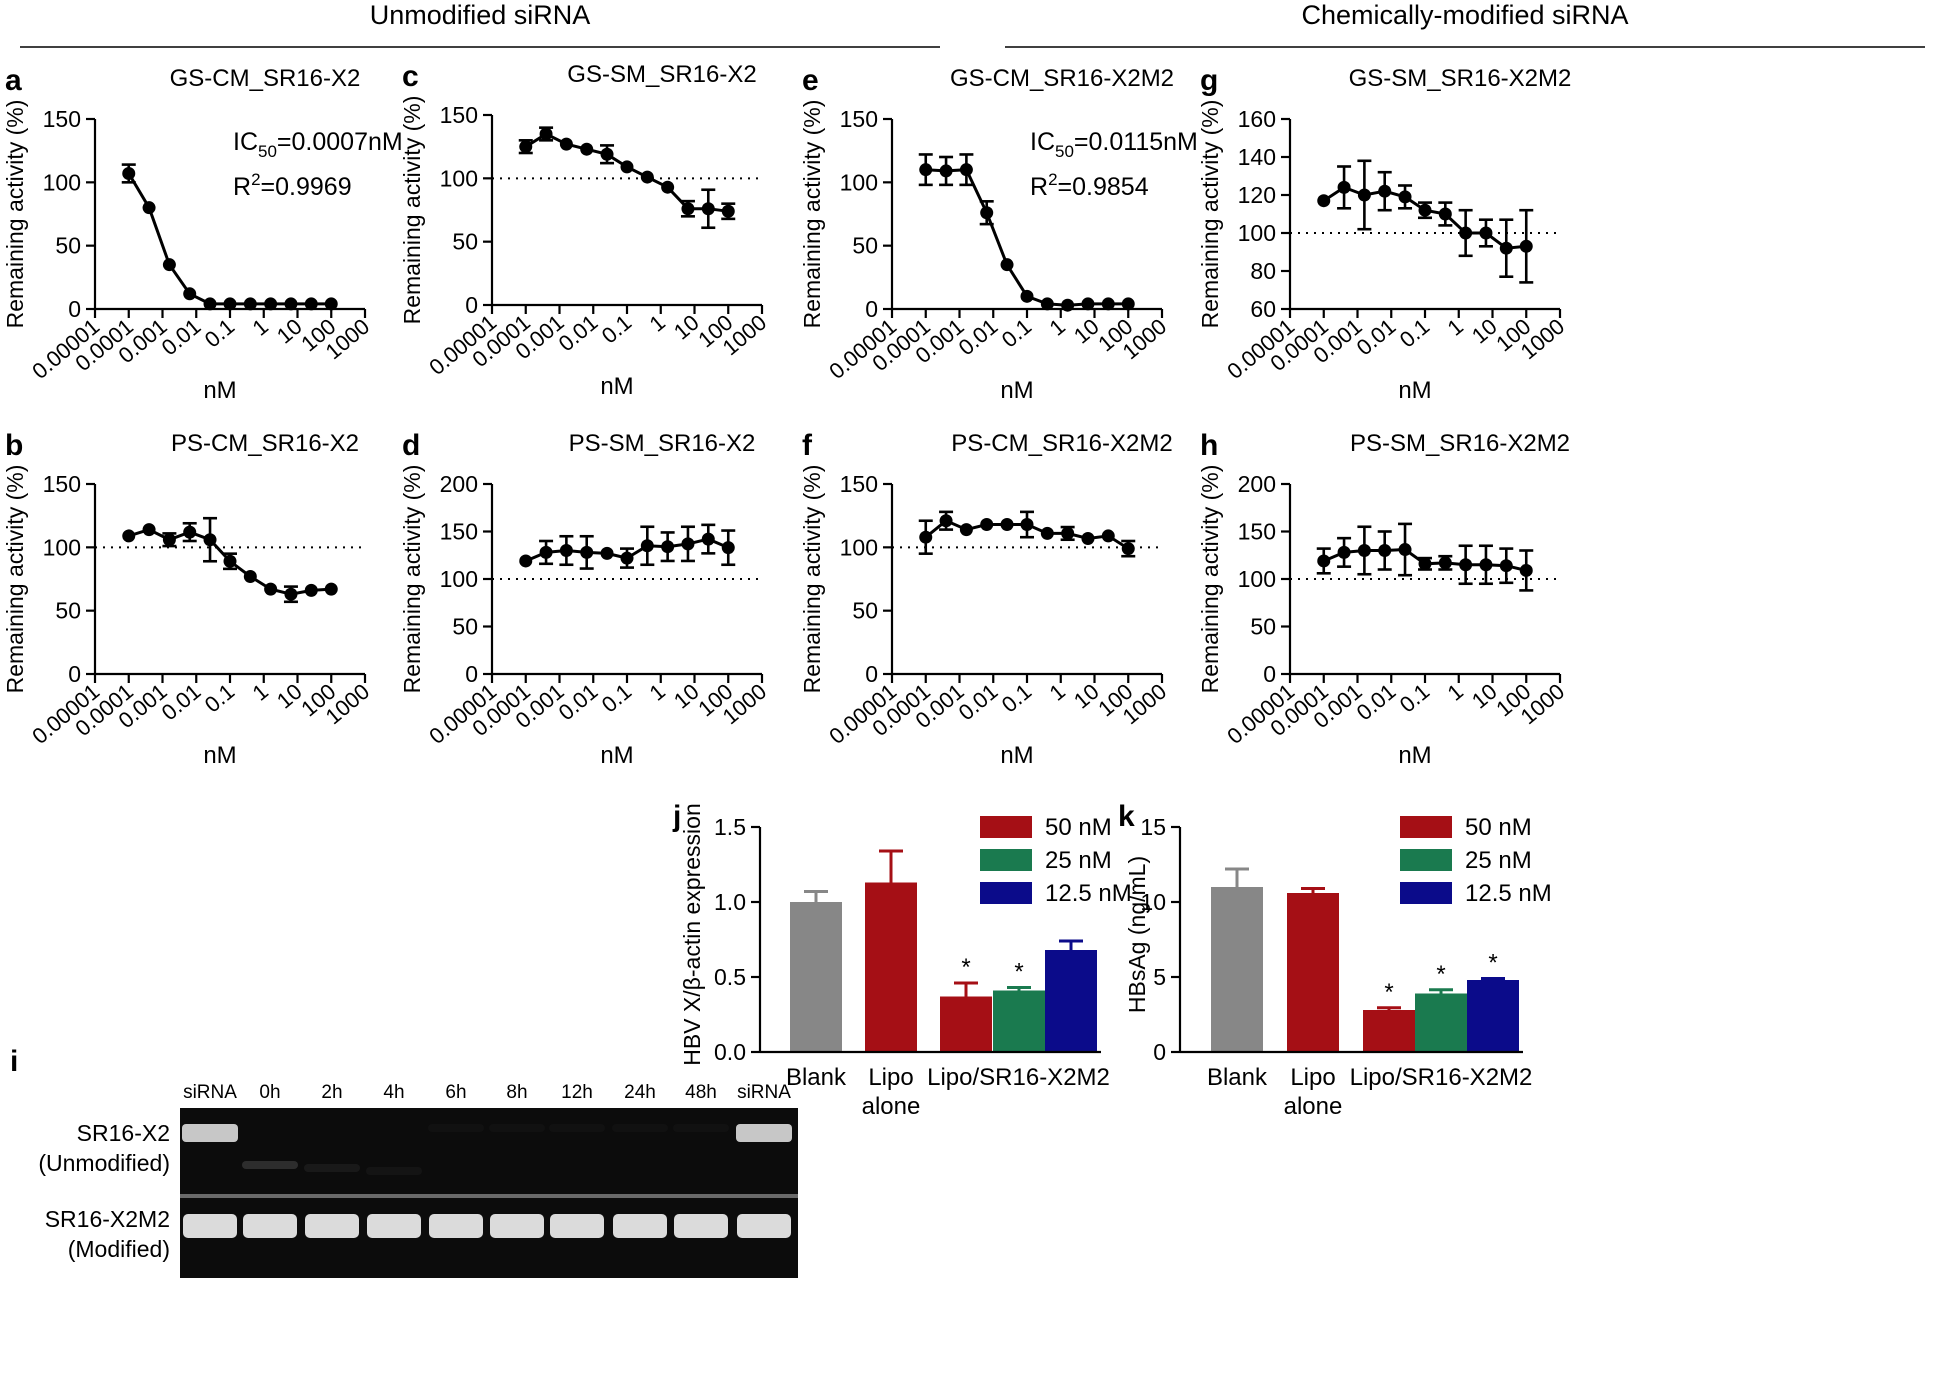 The height and width of the screenshot is (1381, 1948). What do you see at coordinates (393, 1092) in the screenshot?
I see `gel-lane-label: 4h` at bounding box center [393, 1092].